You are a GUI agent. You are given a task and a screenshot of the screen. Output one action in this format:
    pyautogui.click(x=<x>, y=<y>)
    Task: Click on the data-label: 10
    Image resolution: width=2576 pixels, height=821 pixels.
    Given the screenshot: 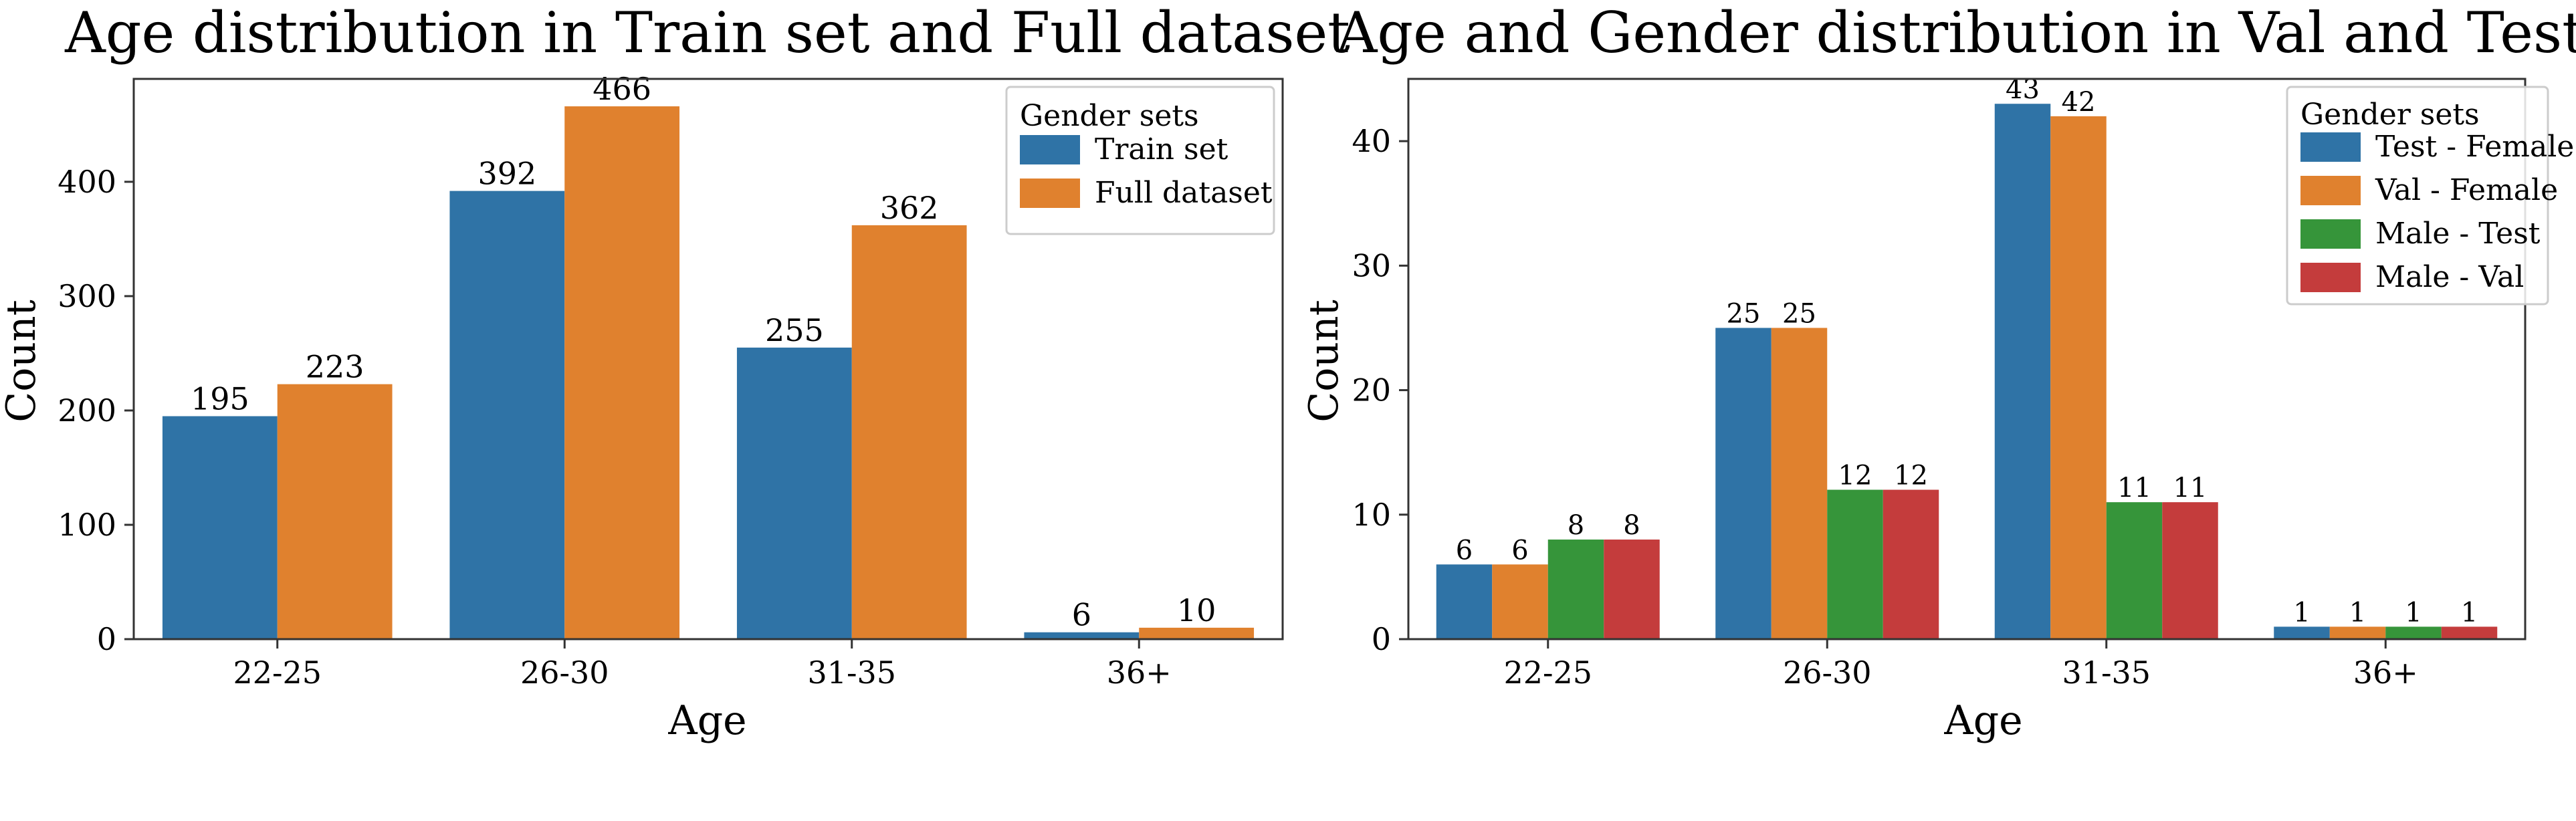 What is the action you would take?
    pyautogui.click(x=1197, y=610)
    